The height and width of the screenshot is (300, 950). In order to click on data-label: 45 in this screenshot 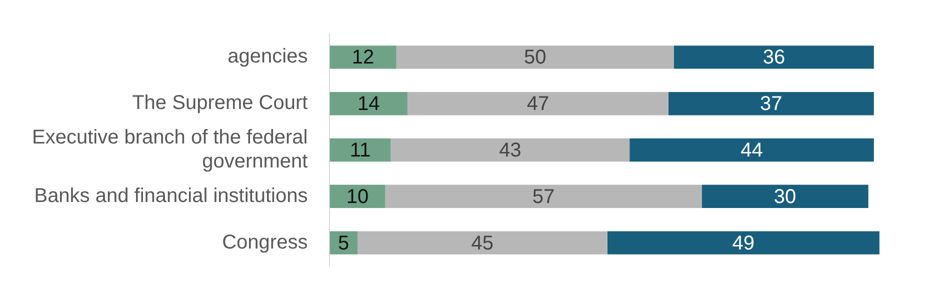, I will do `click(482, 243)`.